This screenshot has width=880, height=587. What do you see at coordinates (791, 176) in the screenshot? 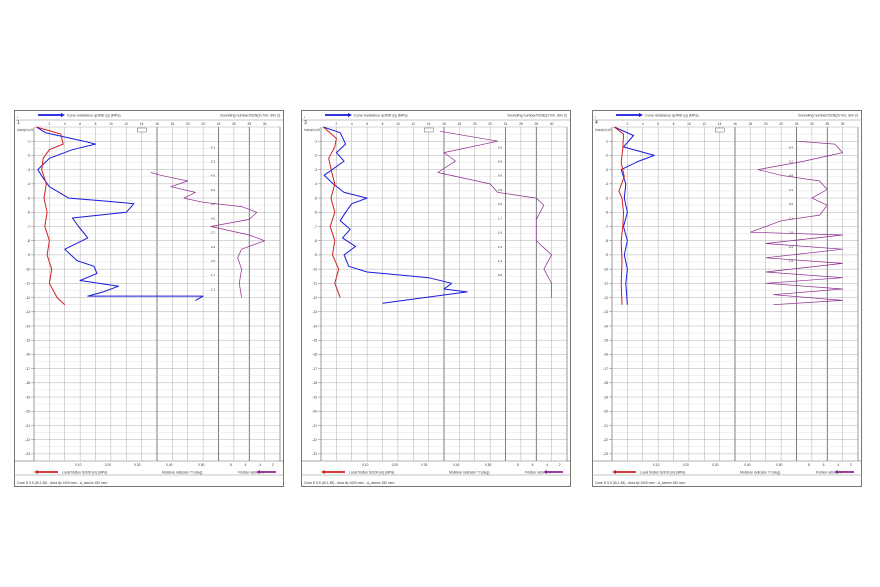
I see `profile-label: 4.8` at bounding box center [791, 176].